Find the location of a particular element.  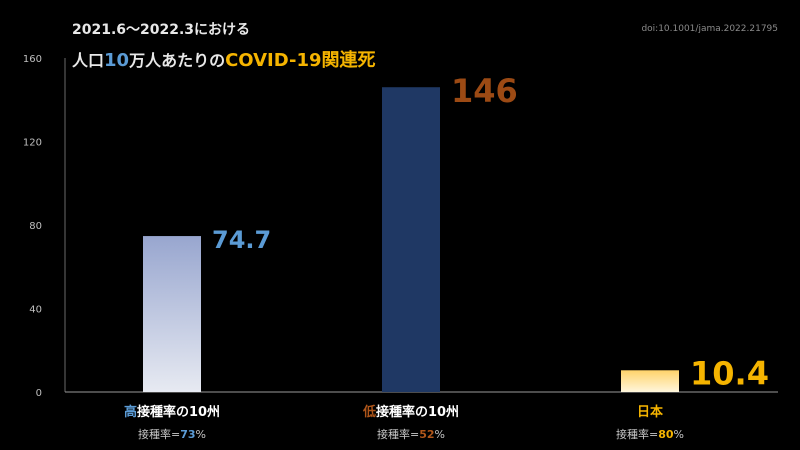

chart-title-line2: 人口10万人あたりのCOVID-19関連死 is located at coordinates (224, 59).